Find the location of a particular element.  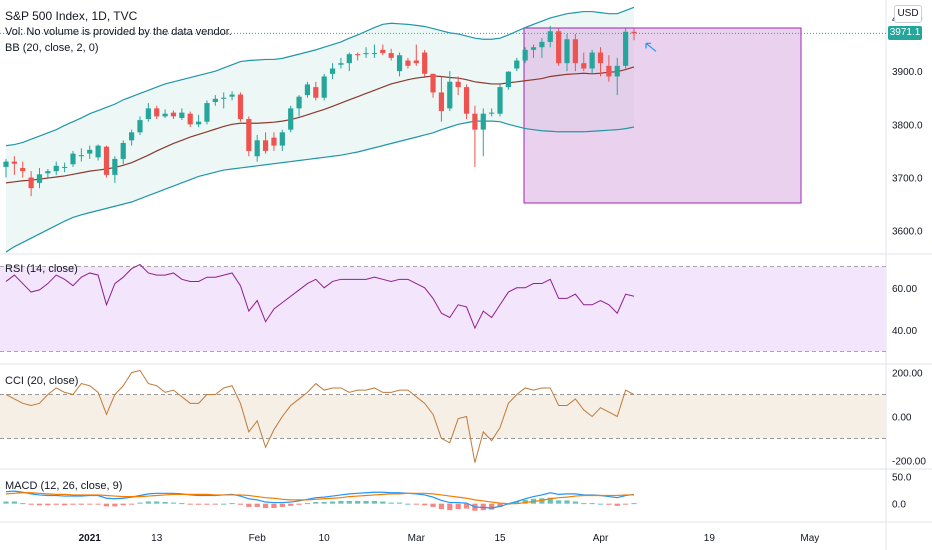

currency-button: USD is located at coordinates (908, 14).